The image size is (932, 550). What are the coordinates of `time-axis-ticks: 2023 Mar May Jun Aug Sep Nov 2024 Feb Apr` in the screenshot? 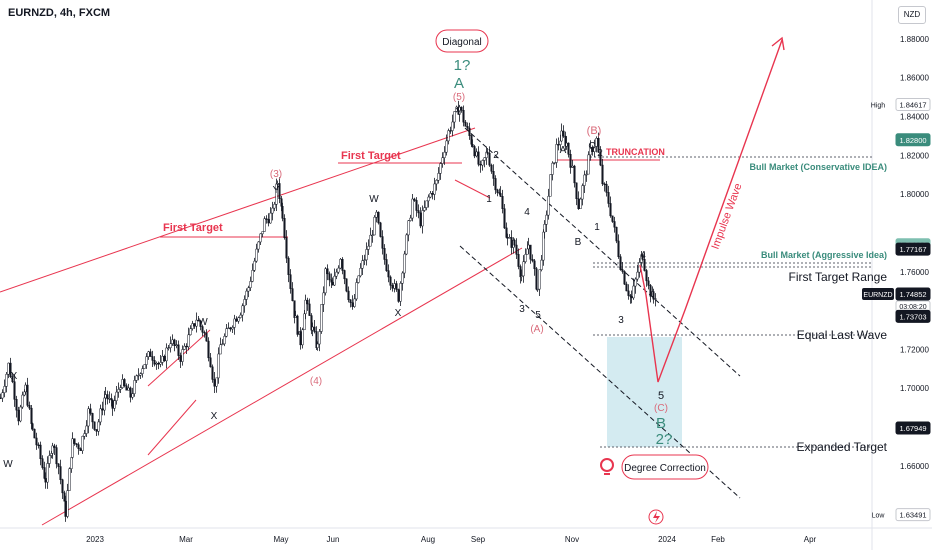 It's located at (451, 539).